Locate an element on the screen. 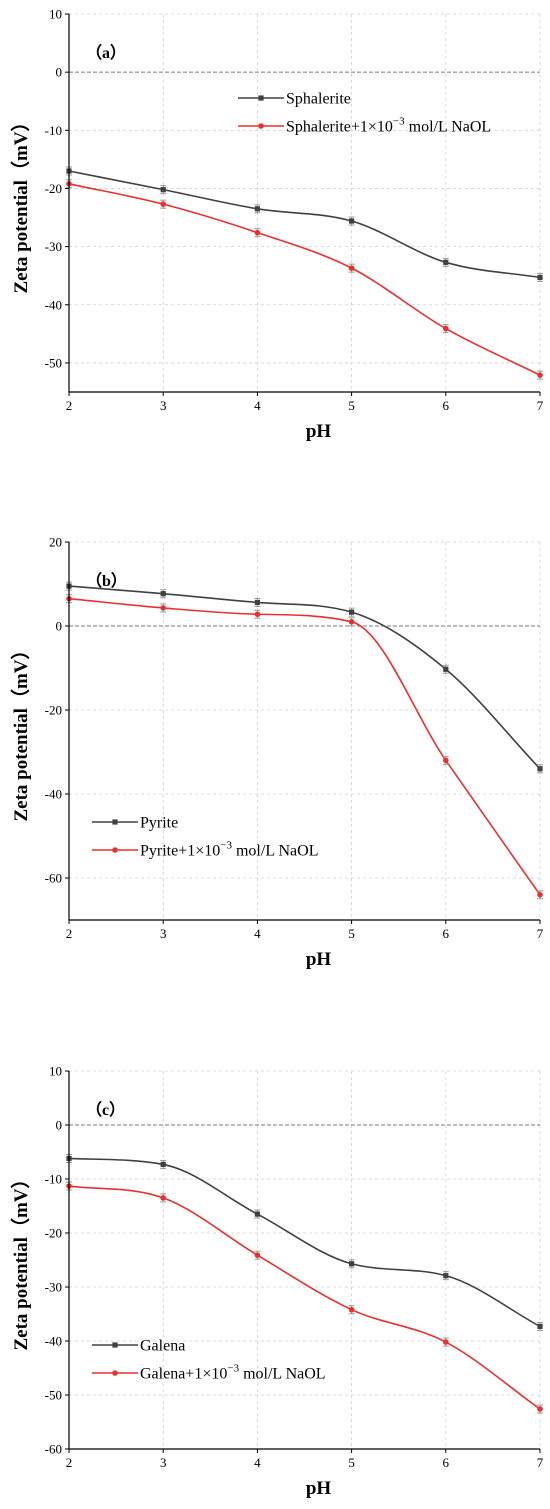  legend-label: Galena+1×10−3 mol/L NaOL is located at coordinates (233, 1373).